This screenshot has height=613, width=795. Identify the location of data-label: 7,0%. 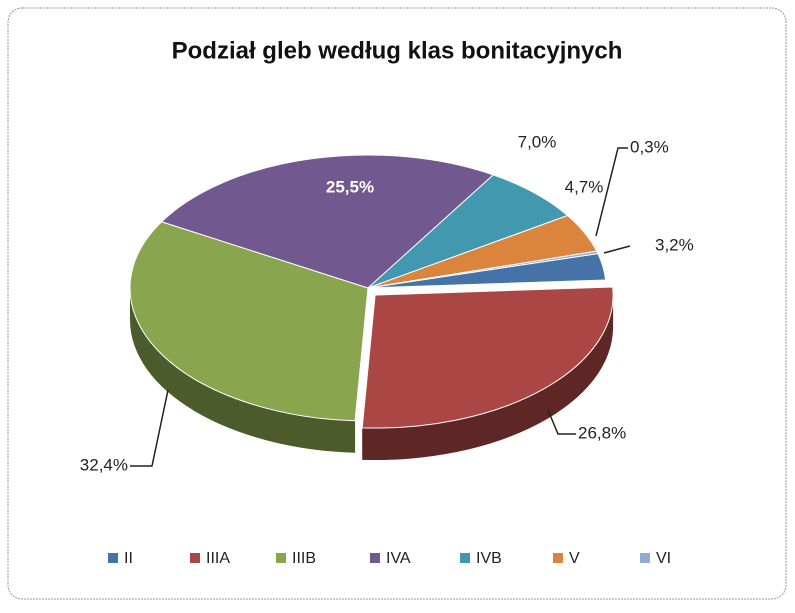
(537, 141).